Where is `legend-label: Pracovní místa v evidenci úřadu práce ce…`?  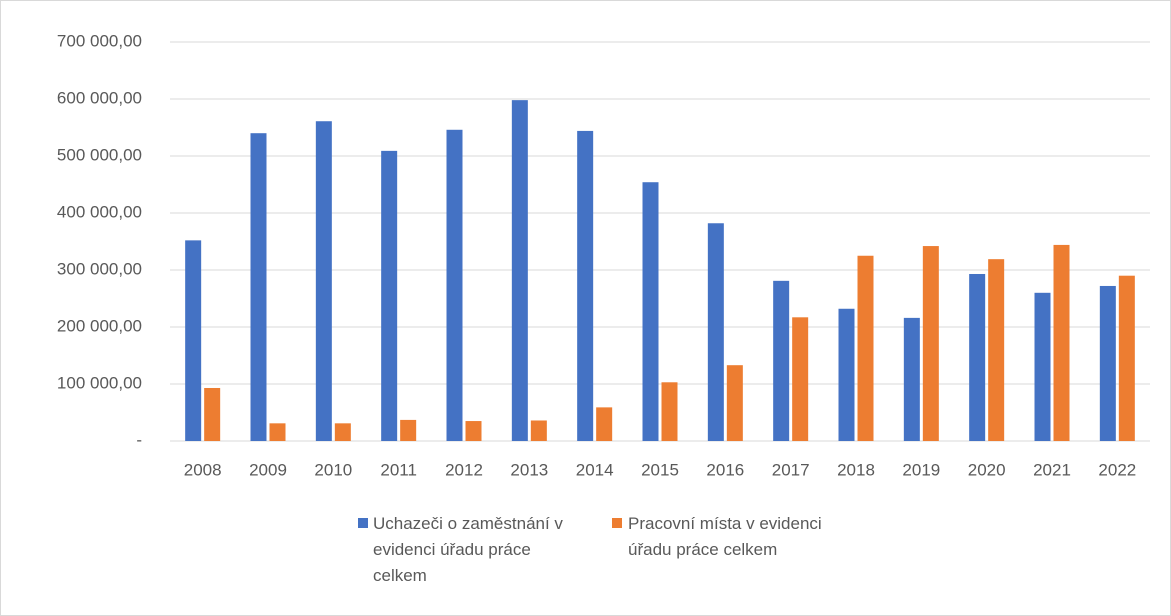 legend-label: Pracovní místa v evidenci úřadu práce ce… is located at coordinates (725, 536).